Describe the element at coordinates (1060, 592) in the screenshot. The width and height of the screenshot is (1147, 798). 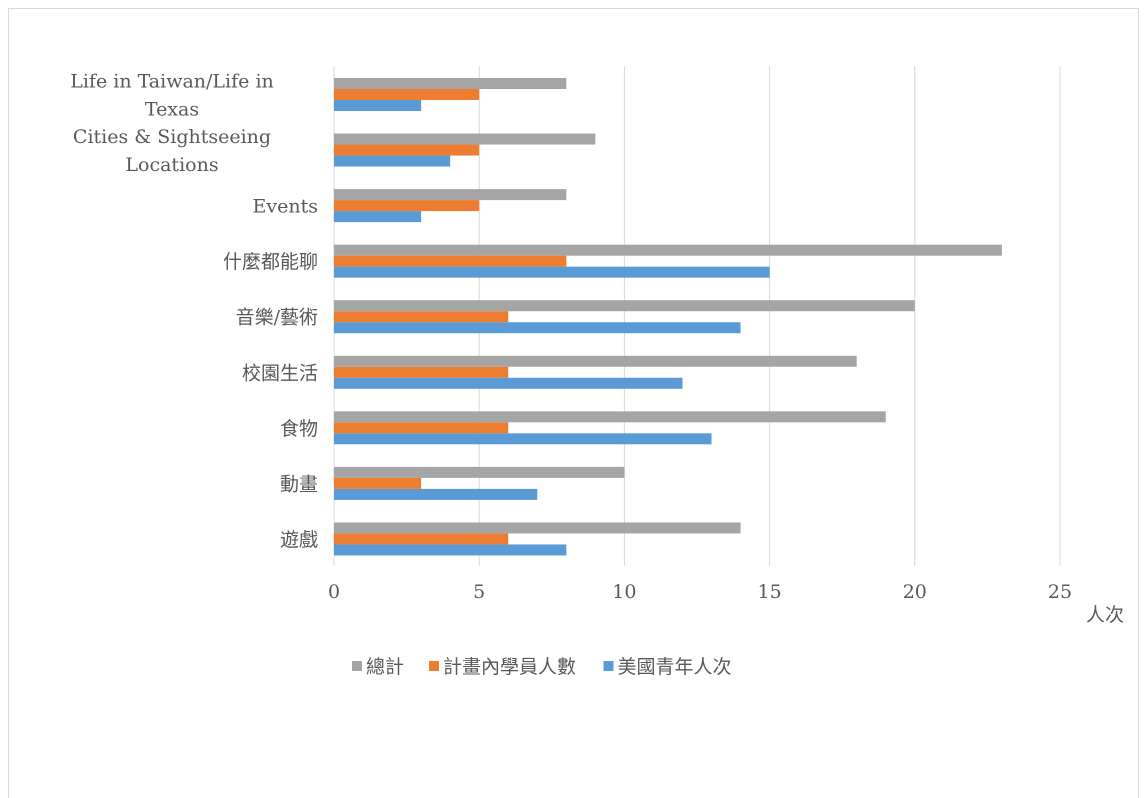
I see `x-tick-label: 25` at that location.